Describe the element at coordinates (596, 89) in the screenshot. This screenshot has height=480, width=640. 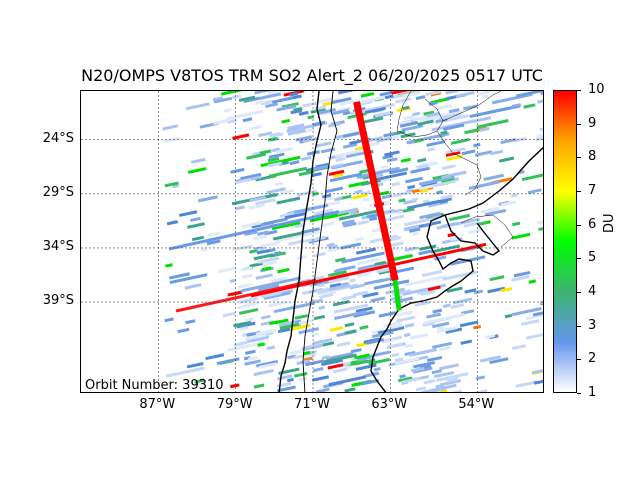
I see `colorbar-tick-label: 10` at that location.